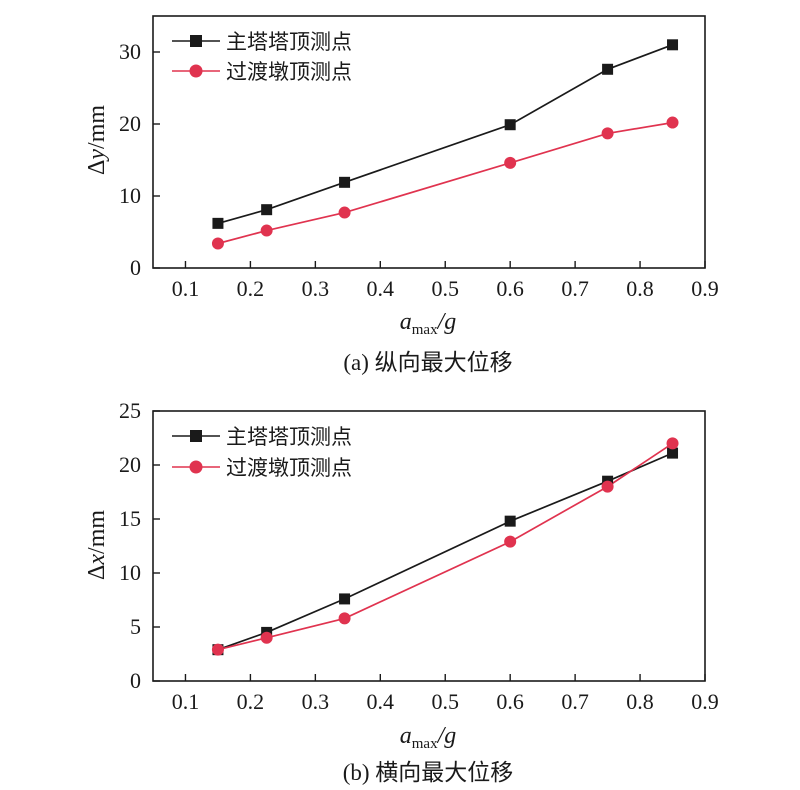  Describe the element at coordinates (135, 626) in the screenshot. I see `y-tick-label: 5` at that location.